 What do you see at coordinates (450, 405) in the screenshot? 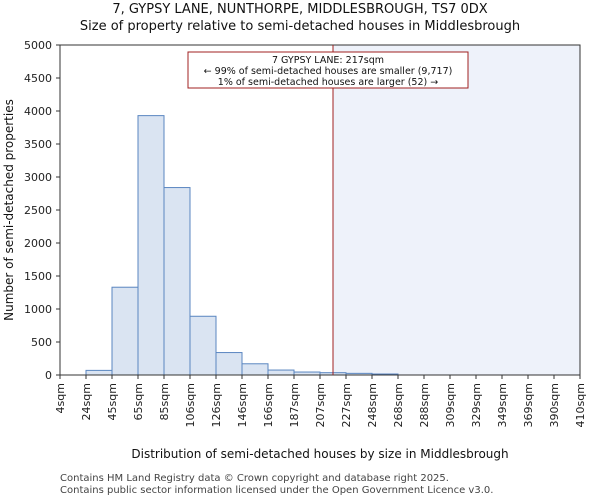
I see `x-tick-label: 309sqm` at bounding box center [450, 405].